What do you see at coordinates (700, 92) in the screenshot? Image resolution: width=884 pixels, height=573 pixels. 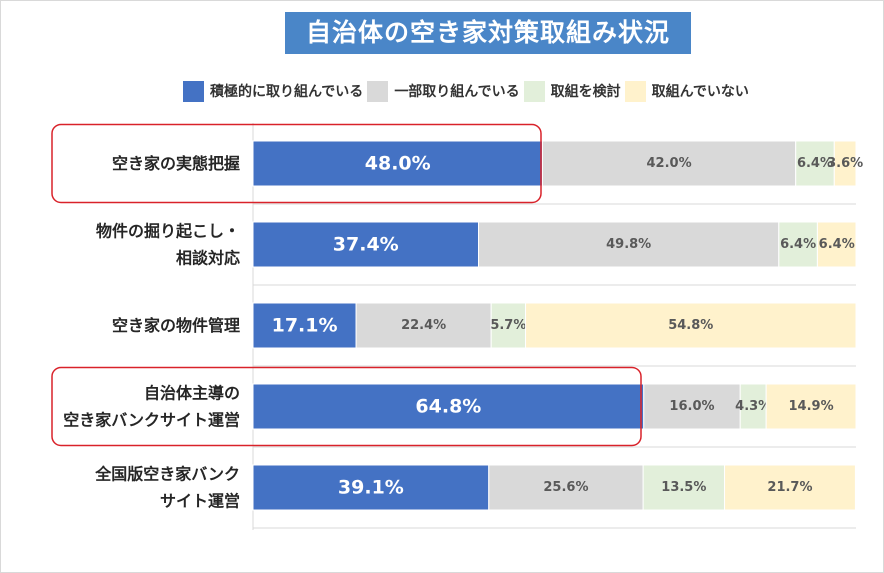 I see `legend-label: 取組んでいない` at bounding box center [700, 92].